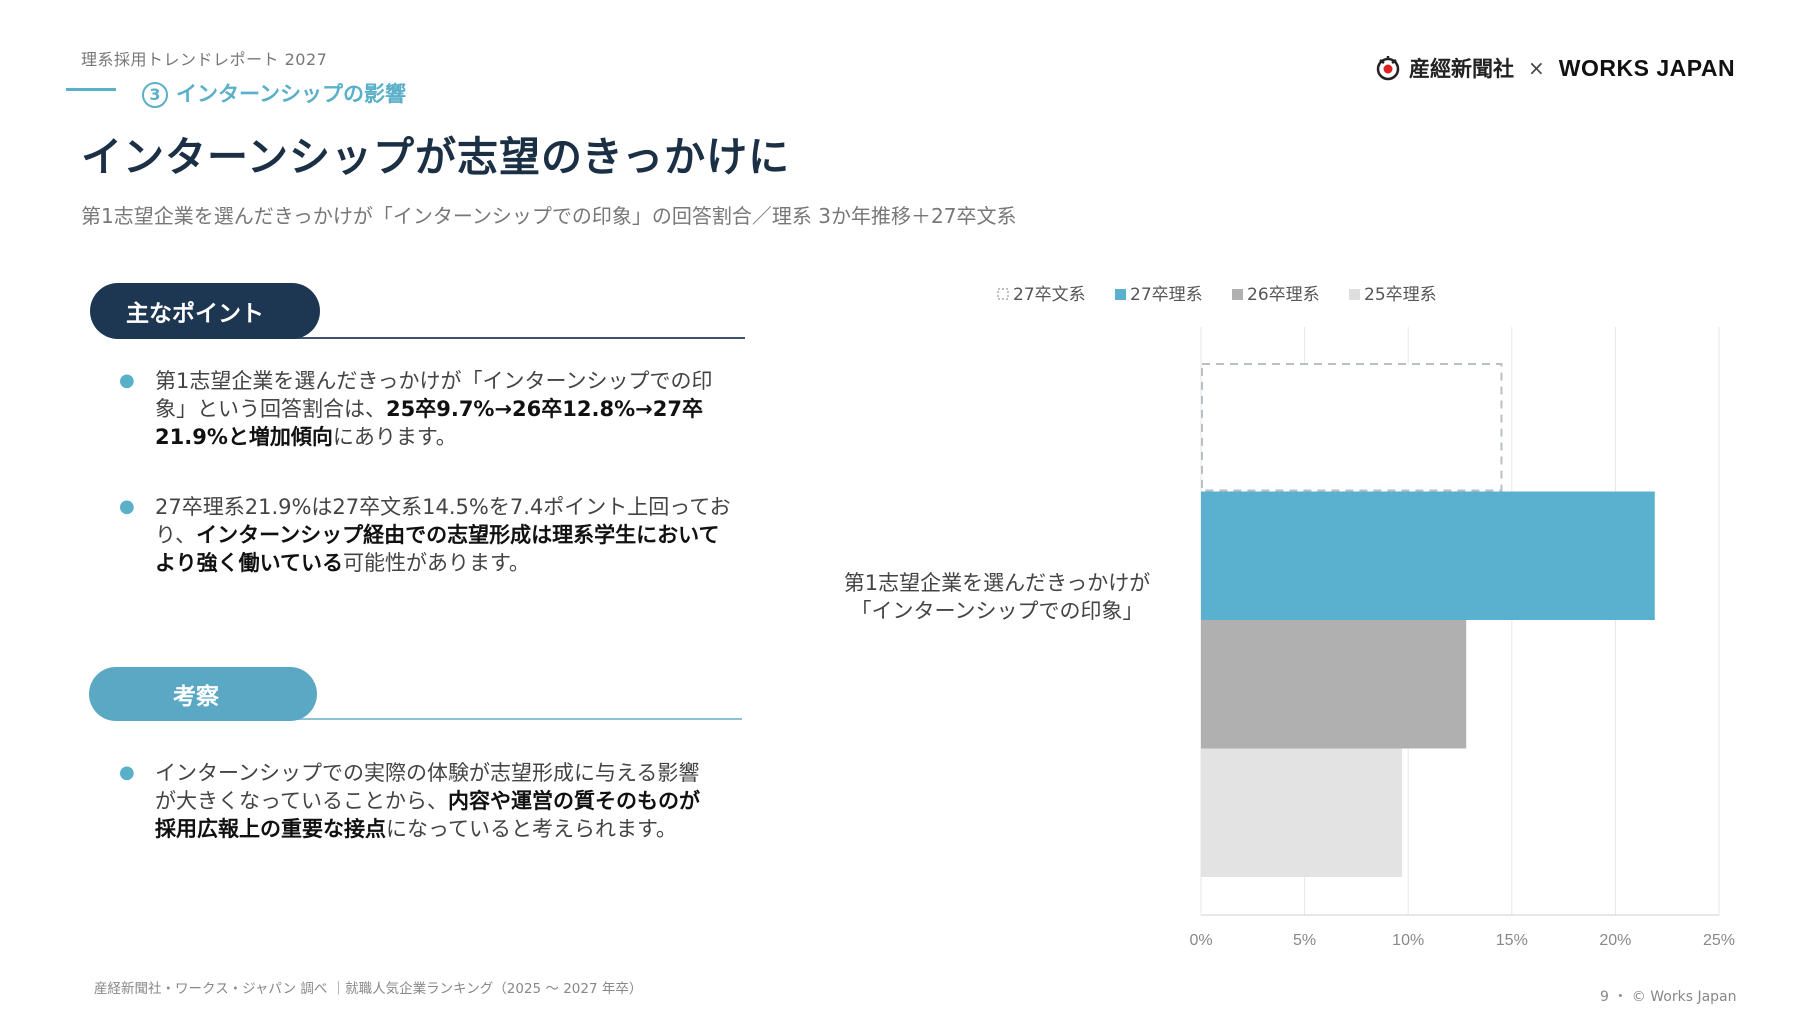  I want to click on points-heading-pill: 主なポイント, so click(205, 311).